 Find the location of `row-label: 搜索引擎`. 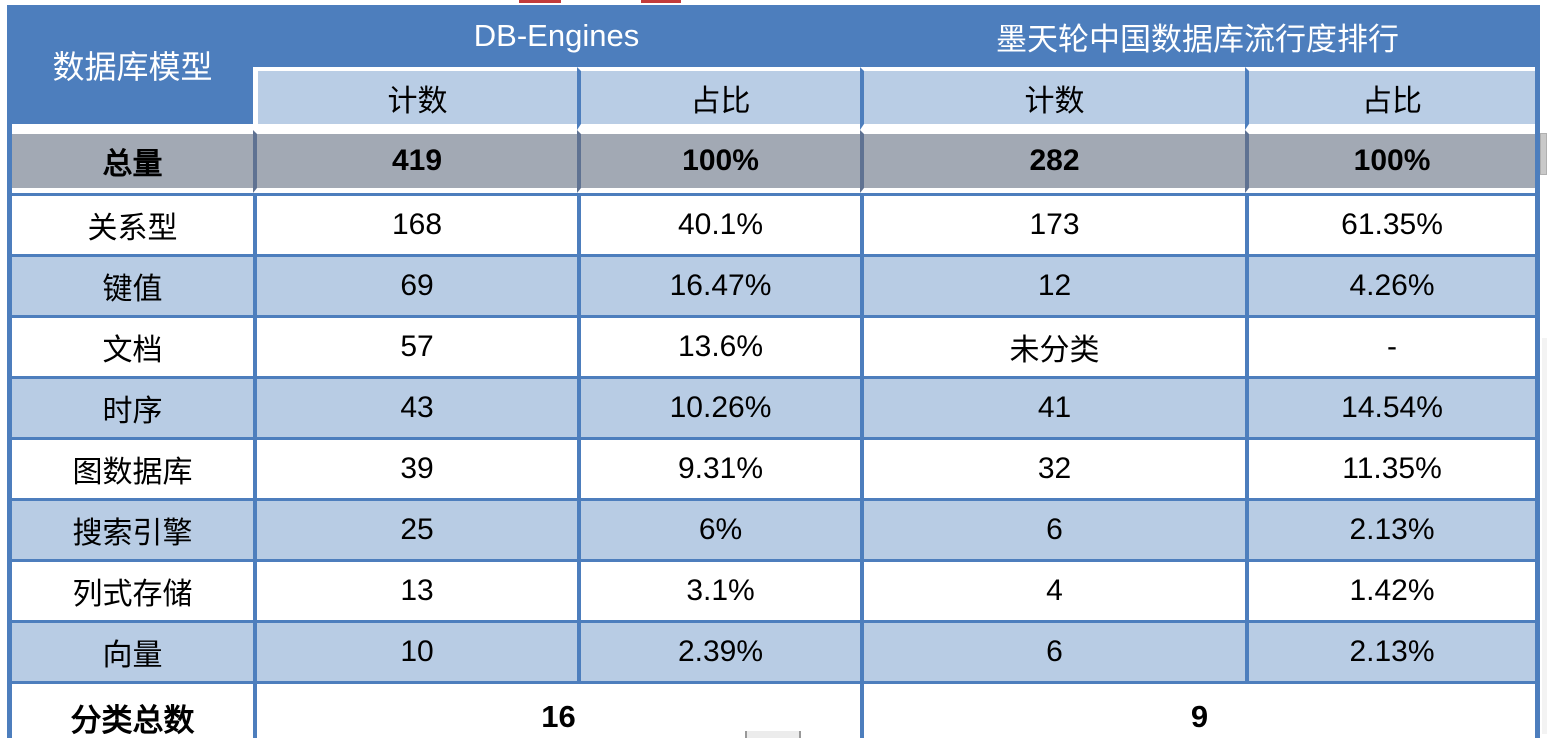

row-label: 搜索引擎 is located at coordinates (132, 528).